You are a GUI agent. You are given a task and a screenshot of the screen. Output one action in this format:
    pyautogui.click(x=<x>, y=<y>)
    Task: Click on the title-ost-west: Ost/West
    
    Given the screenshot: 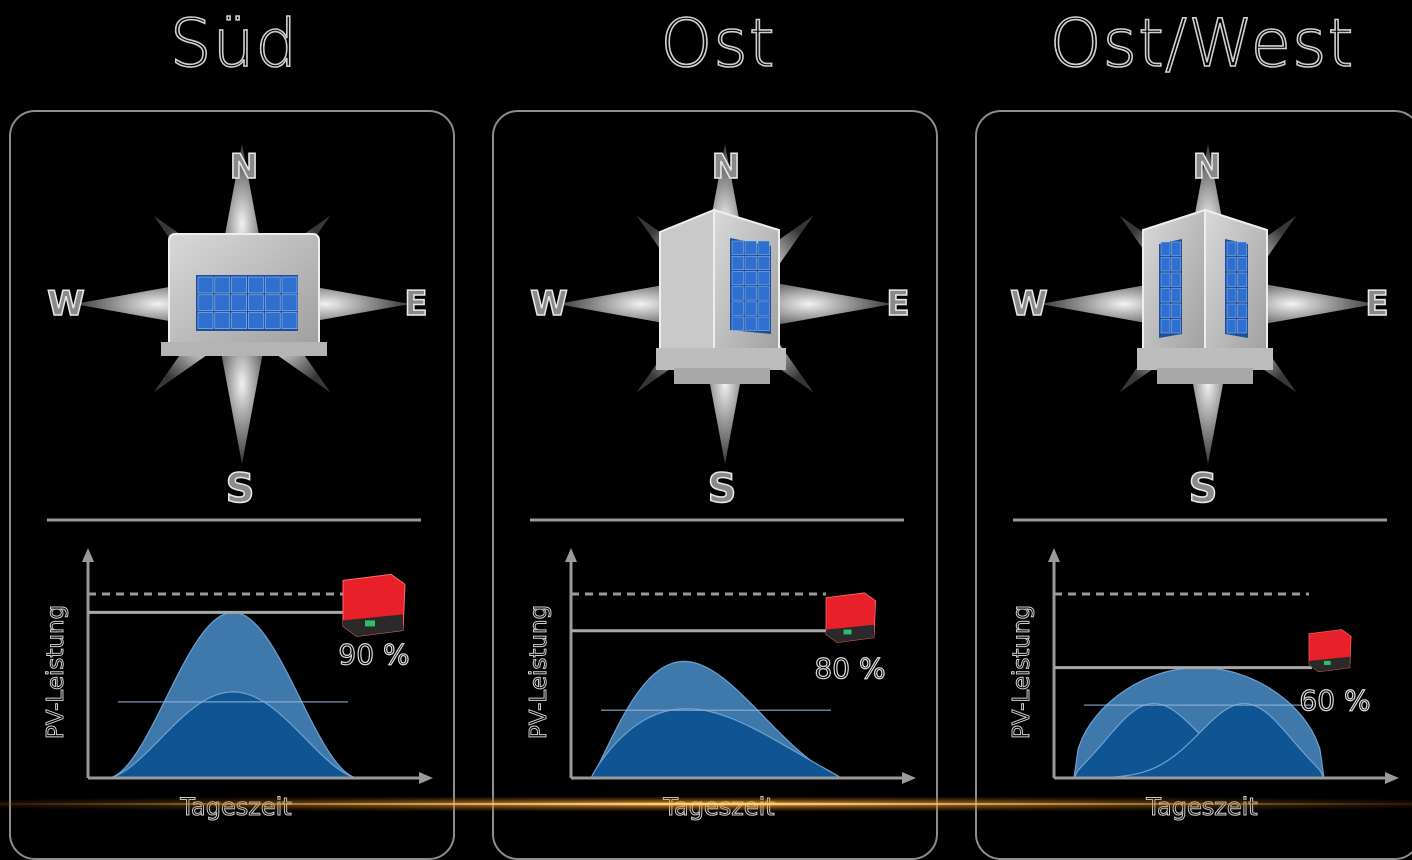 What is the action you would take?
    pyautogui.click(x=1202, y=43)
    